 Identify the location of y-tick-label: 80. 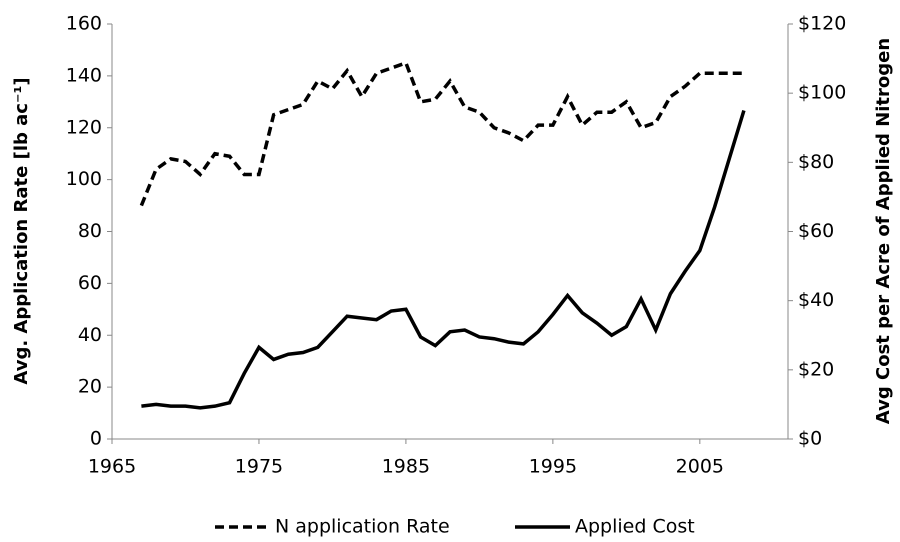
(90, 231).